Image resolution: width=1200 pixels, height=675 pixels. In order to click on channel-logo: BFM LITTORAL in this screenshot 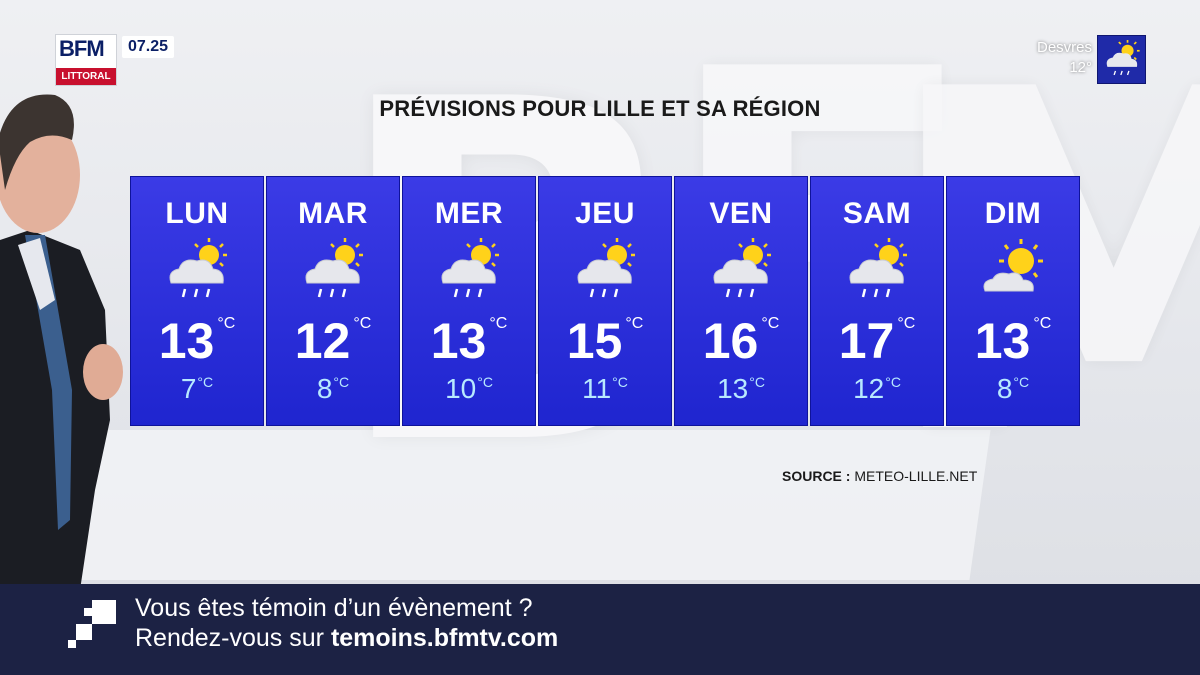, I will do `click(86, 60)`.